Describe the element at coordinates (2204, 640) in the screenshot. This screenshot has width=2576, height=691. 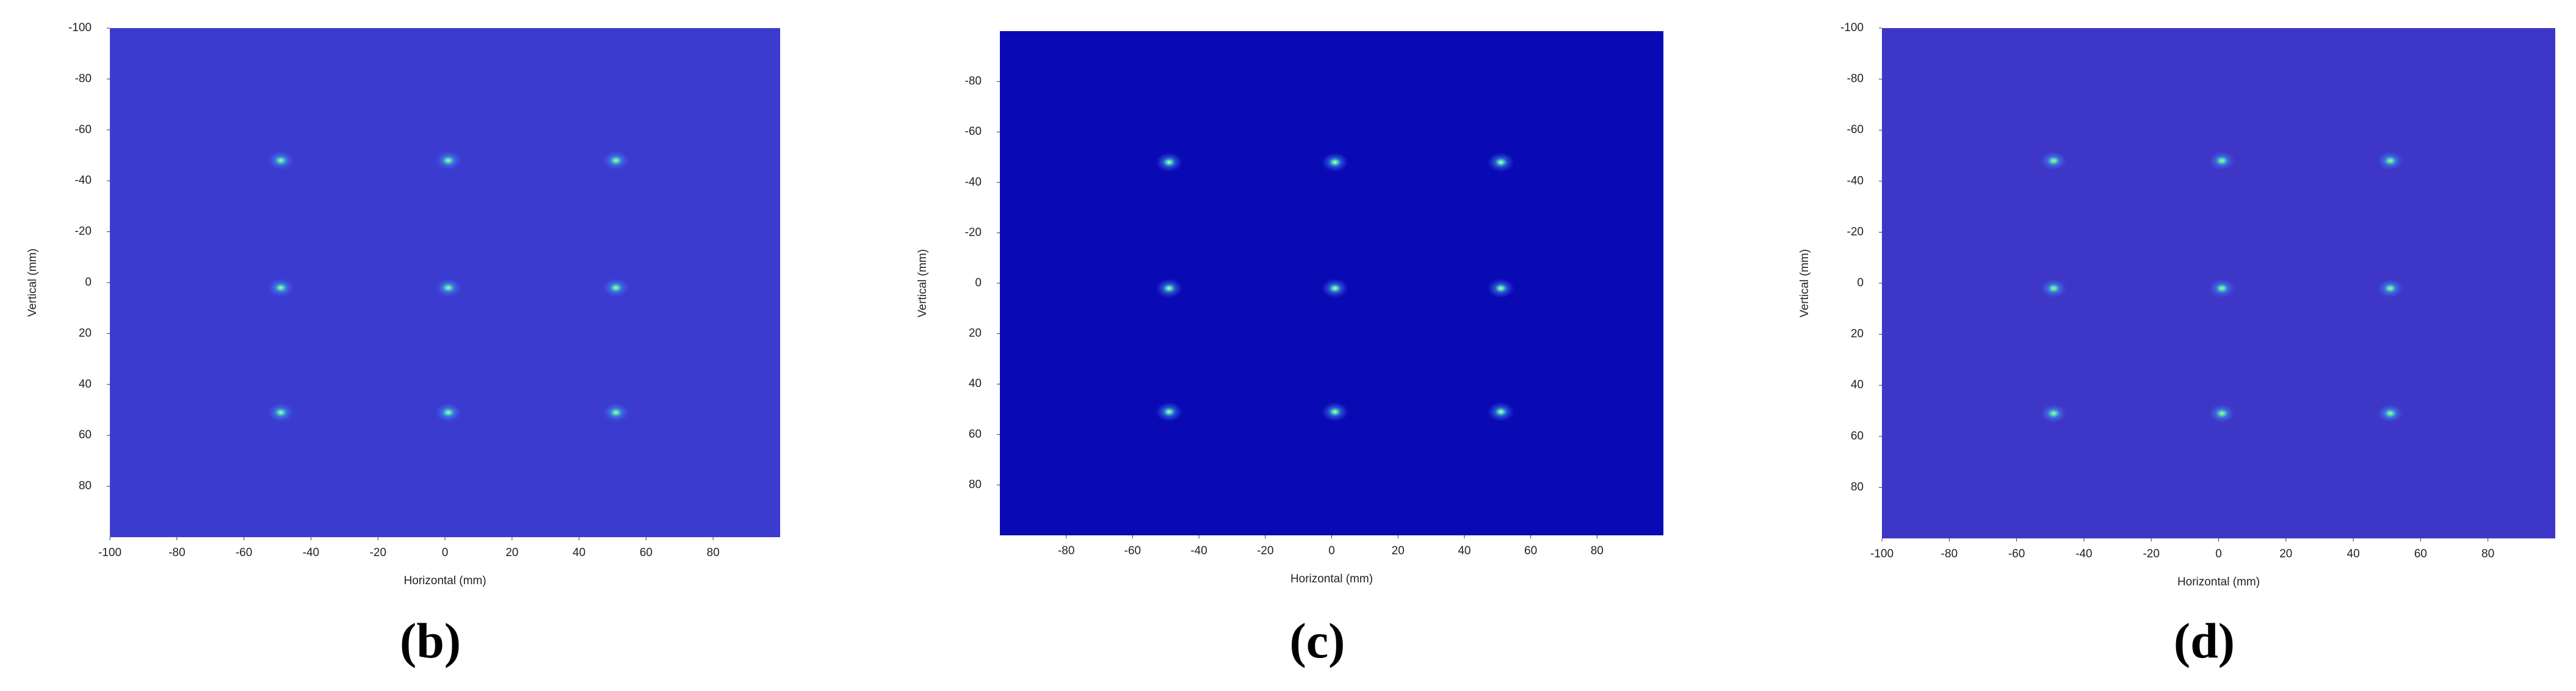
I see `panel-label: (d)` at that location.